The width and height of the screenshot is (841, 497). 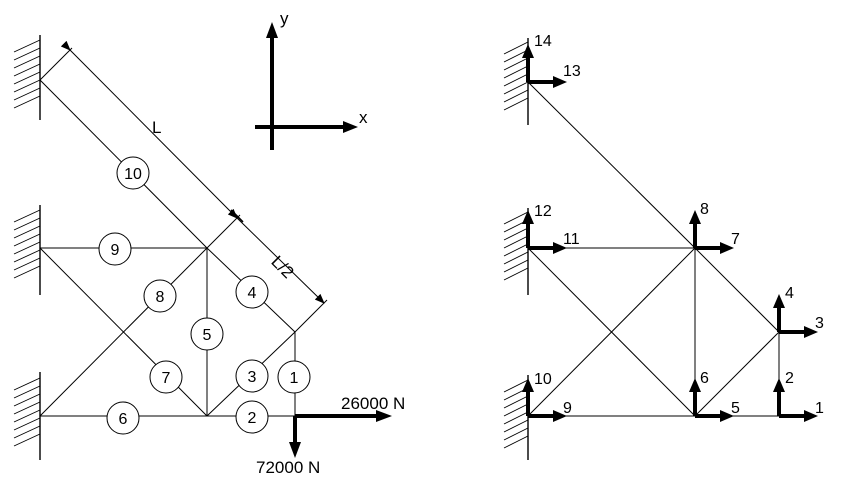 I want to click on element-number-9: 9, so click(x=115, y=249).